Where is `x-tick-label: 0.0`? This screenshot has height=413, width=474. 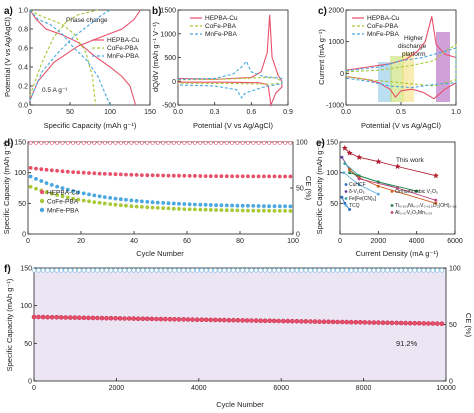
x-tick-label: 0.0 is located at coordinates (178, 112).